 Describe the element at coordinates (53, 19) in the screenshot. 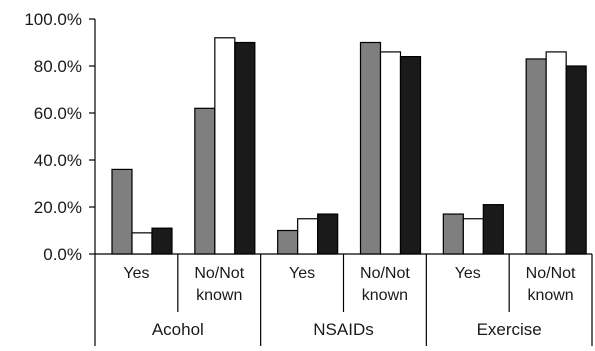

I see `y-tick-label: 100.0%` at that location.